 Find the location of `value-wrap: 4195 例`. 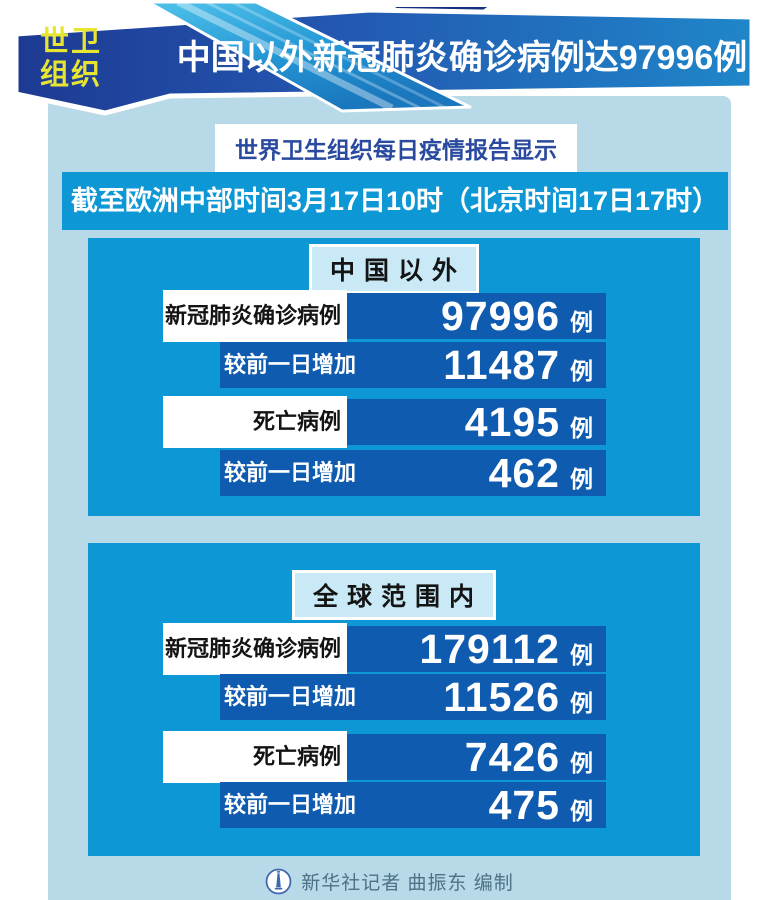

value-wrap: 4195 例 is located at coordinates (529, 422).